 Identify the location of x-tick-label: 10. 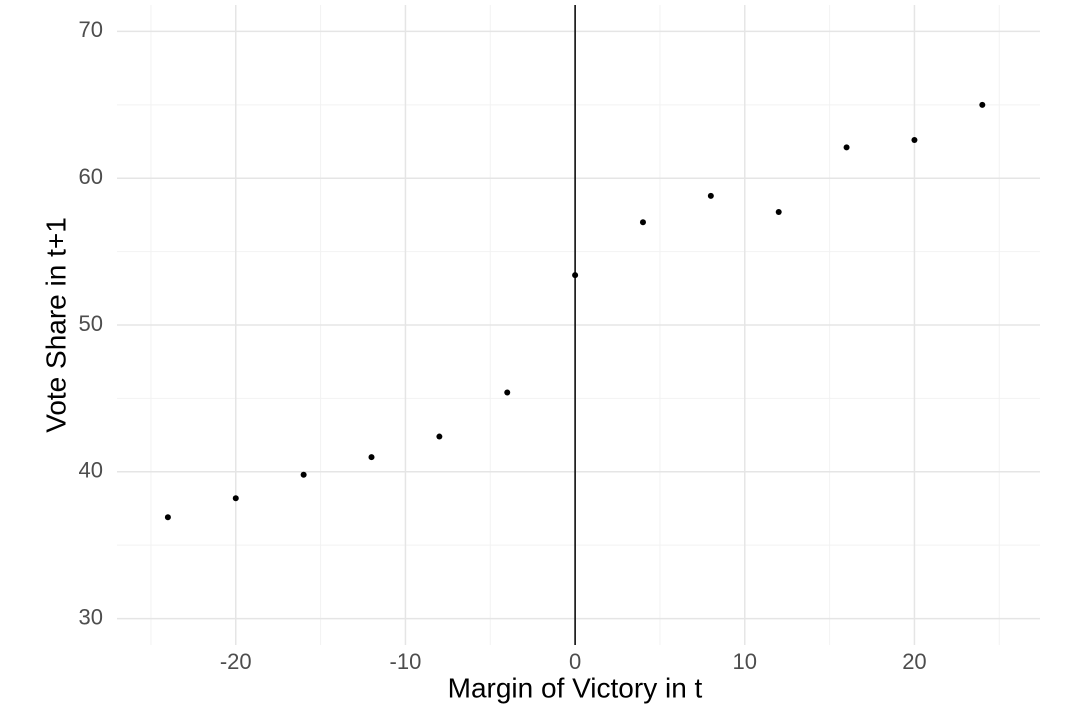
(745, 661).